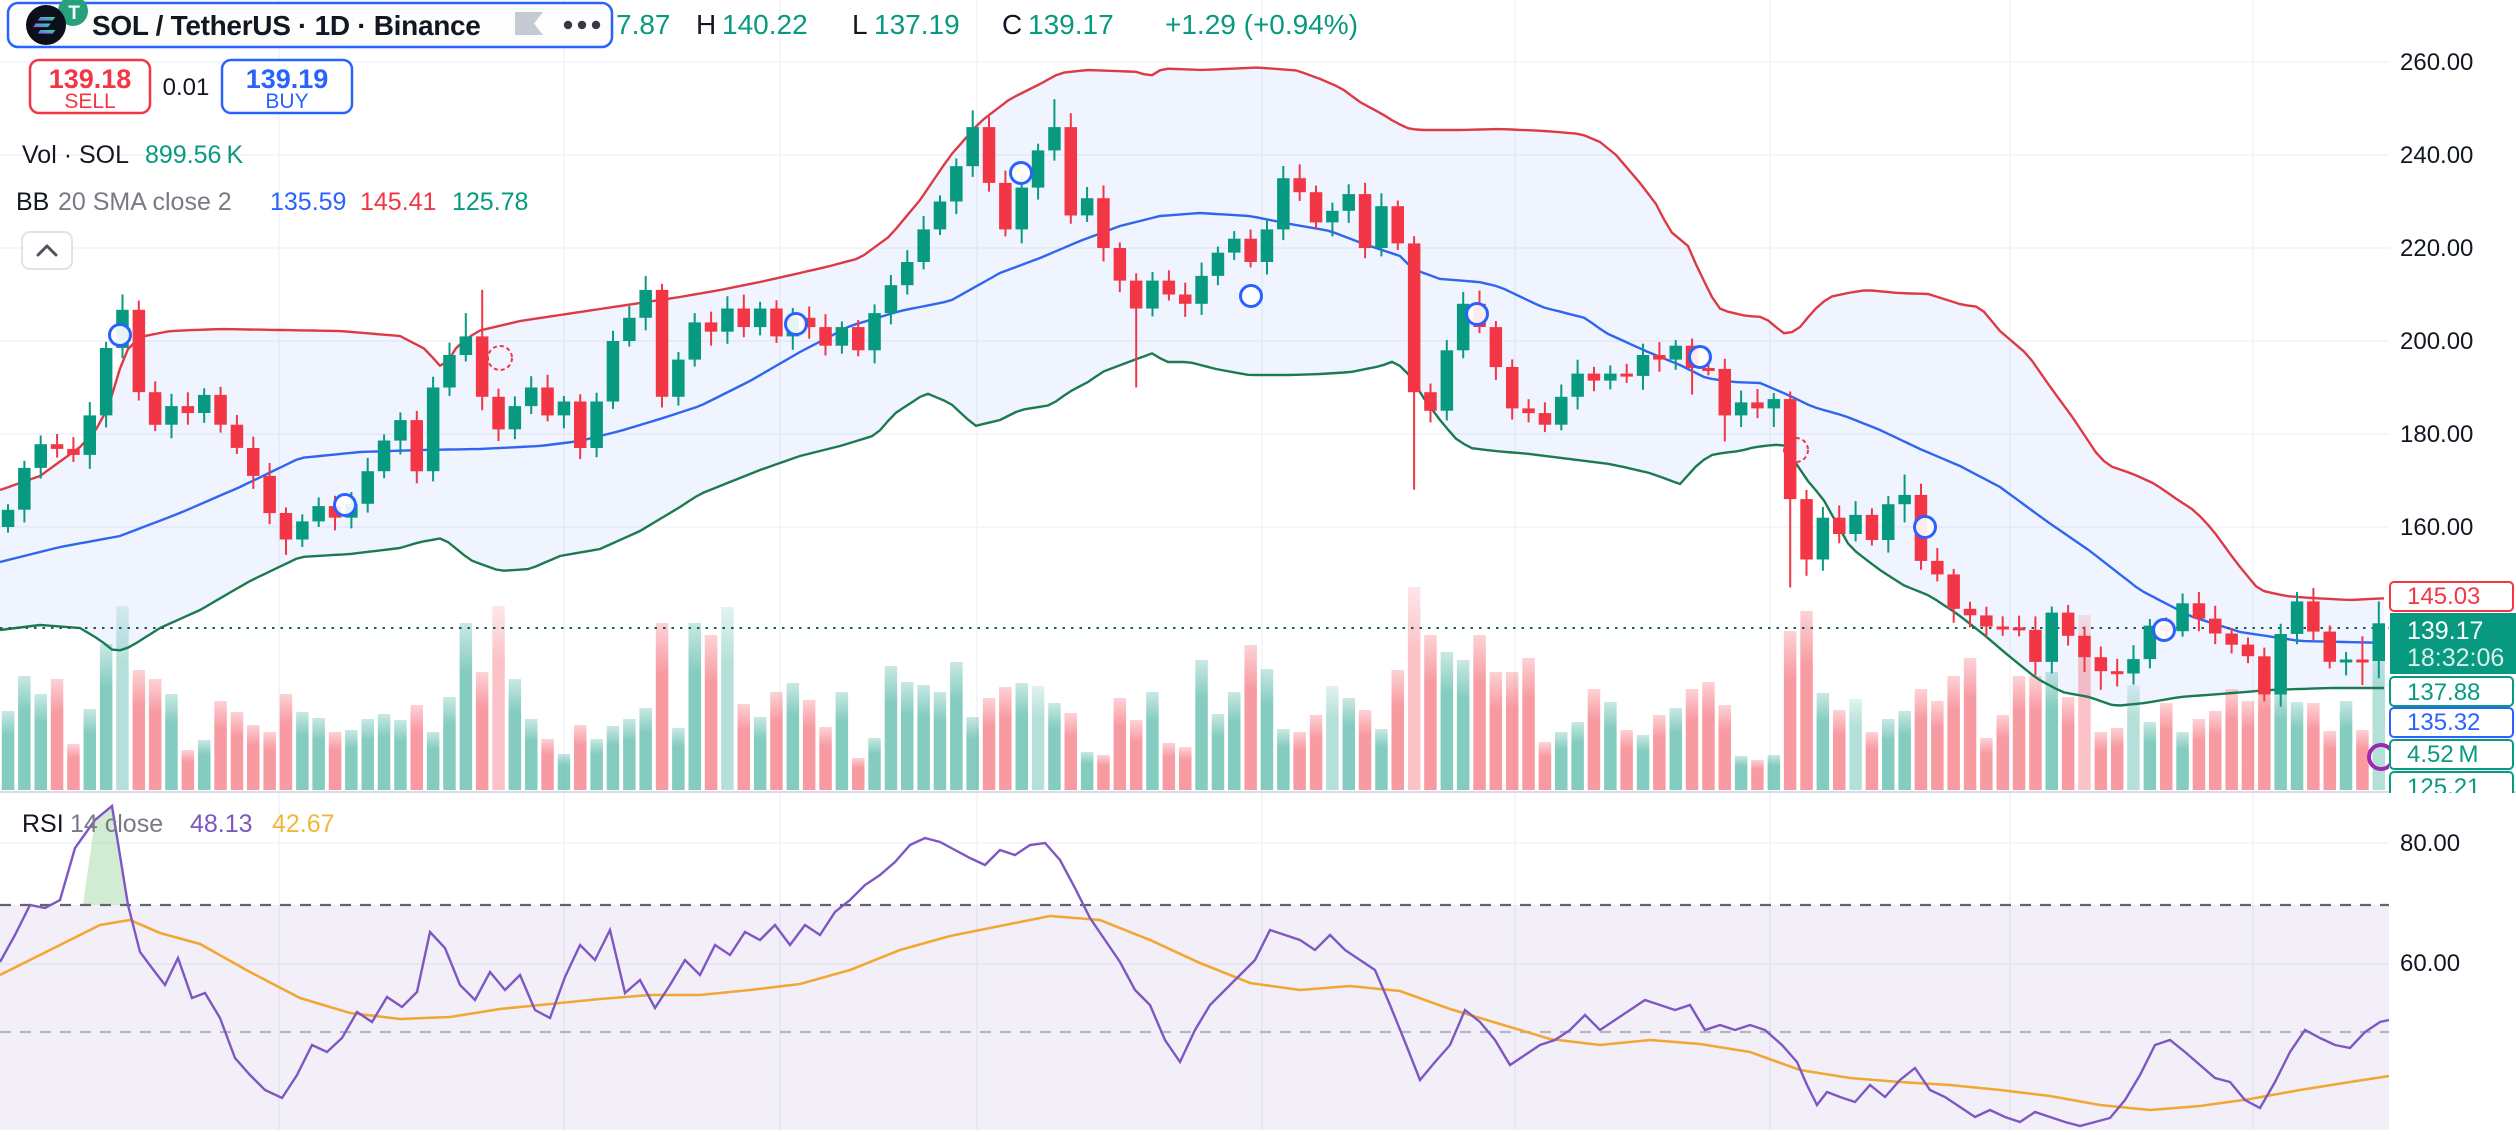 This screenshot has width=2516, height=1135. What do you see at coordinates (2436, 155) in the screenshot?
I see `svg-text: 240.00` at bounding box center [2436, 155].